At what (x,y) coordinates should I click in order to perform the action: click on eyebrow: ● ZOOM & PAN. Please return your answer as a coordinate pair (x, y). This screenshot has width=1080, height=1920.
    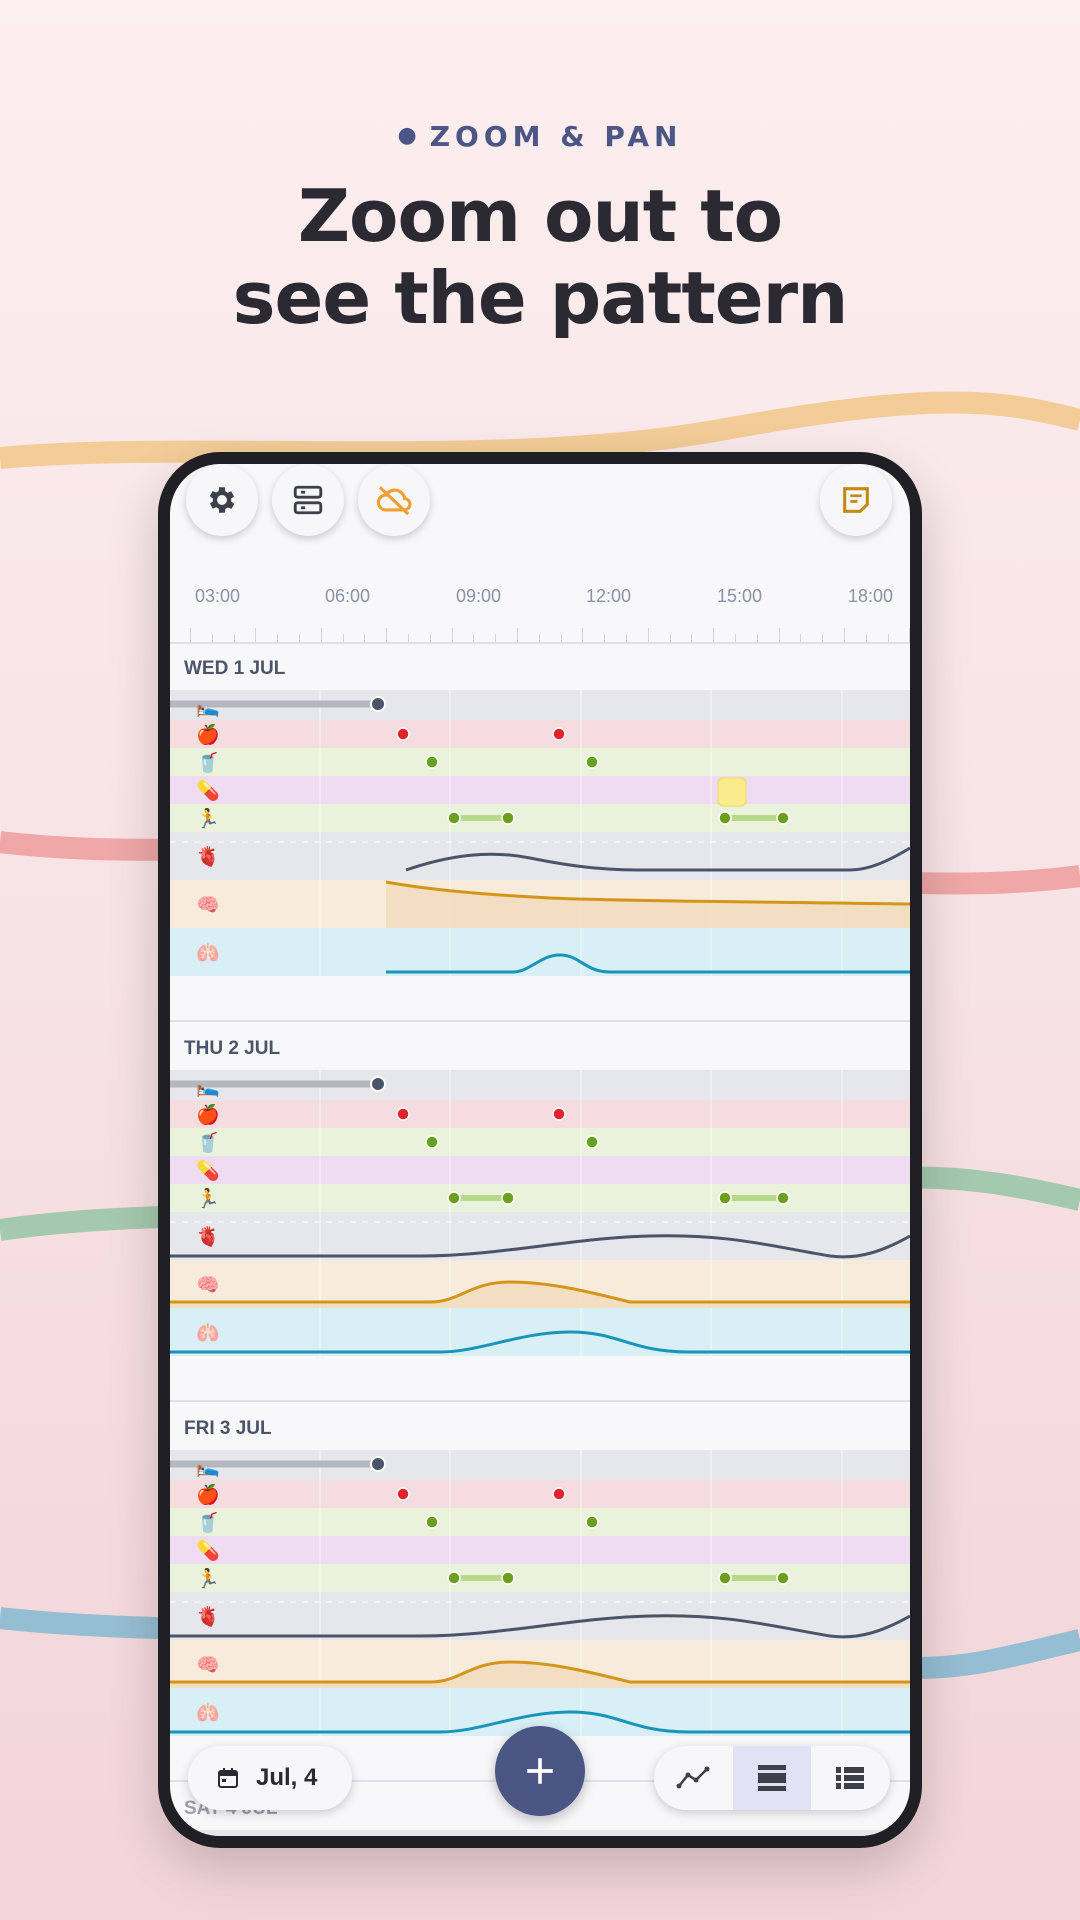
    Looking at the image, I should click on (540, 136).